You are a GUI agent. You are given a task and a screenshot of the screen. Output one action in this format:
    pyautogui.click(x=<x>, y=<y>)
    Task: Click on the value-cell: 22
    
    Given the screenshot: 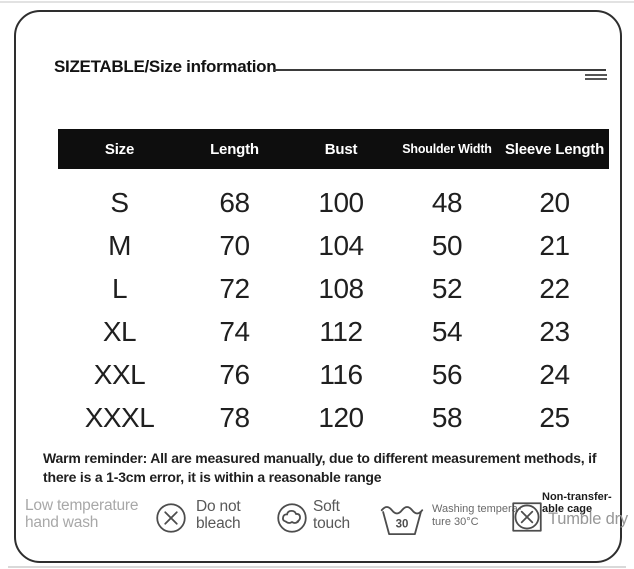 What is the action you would take?
    pyautogui.click(x=554, y=288)
    